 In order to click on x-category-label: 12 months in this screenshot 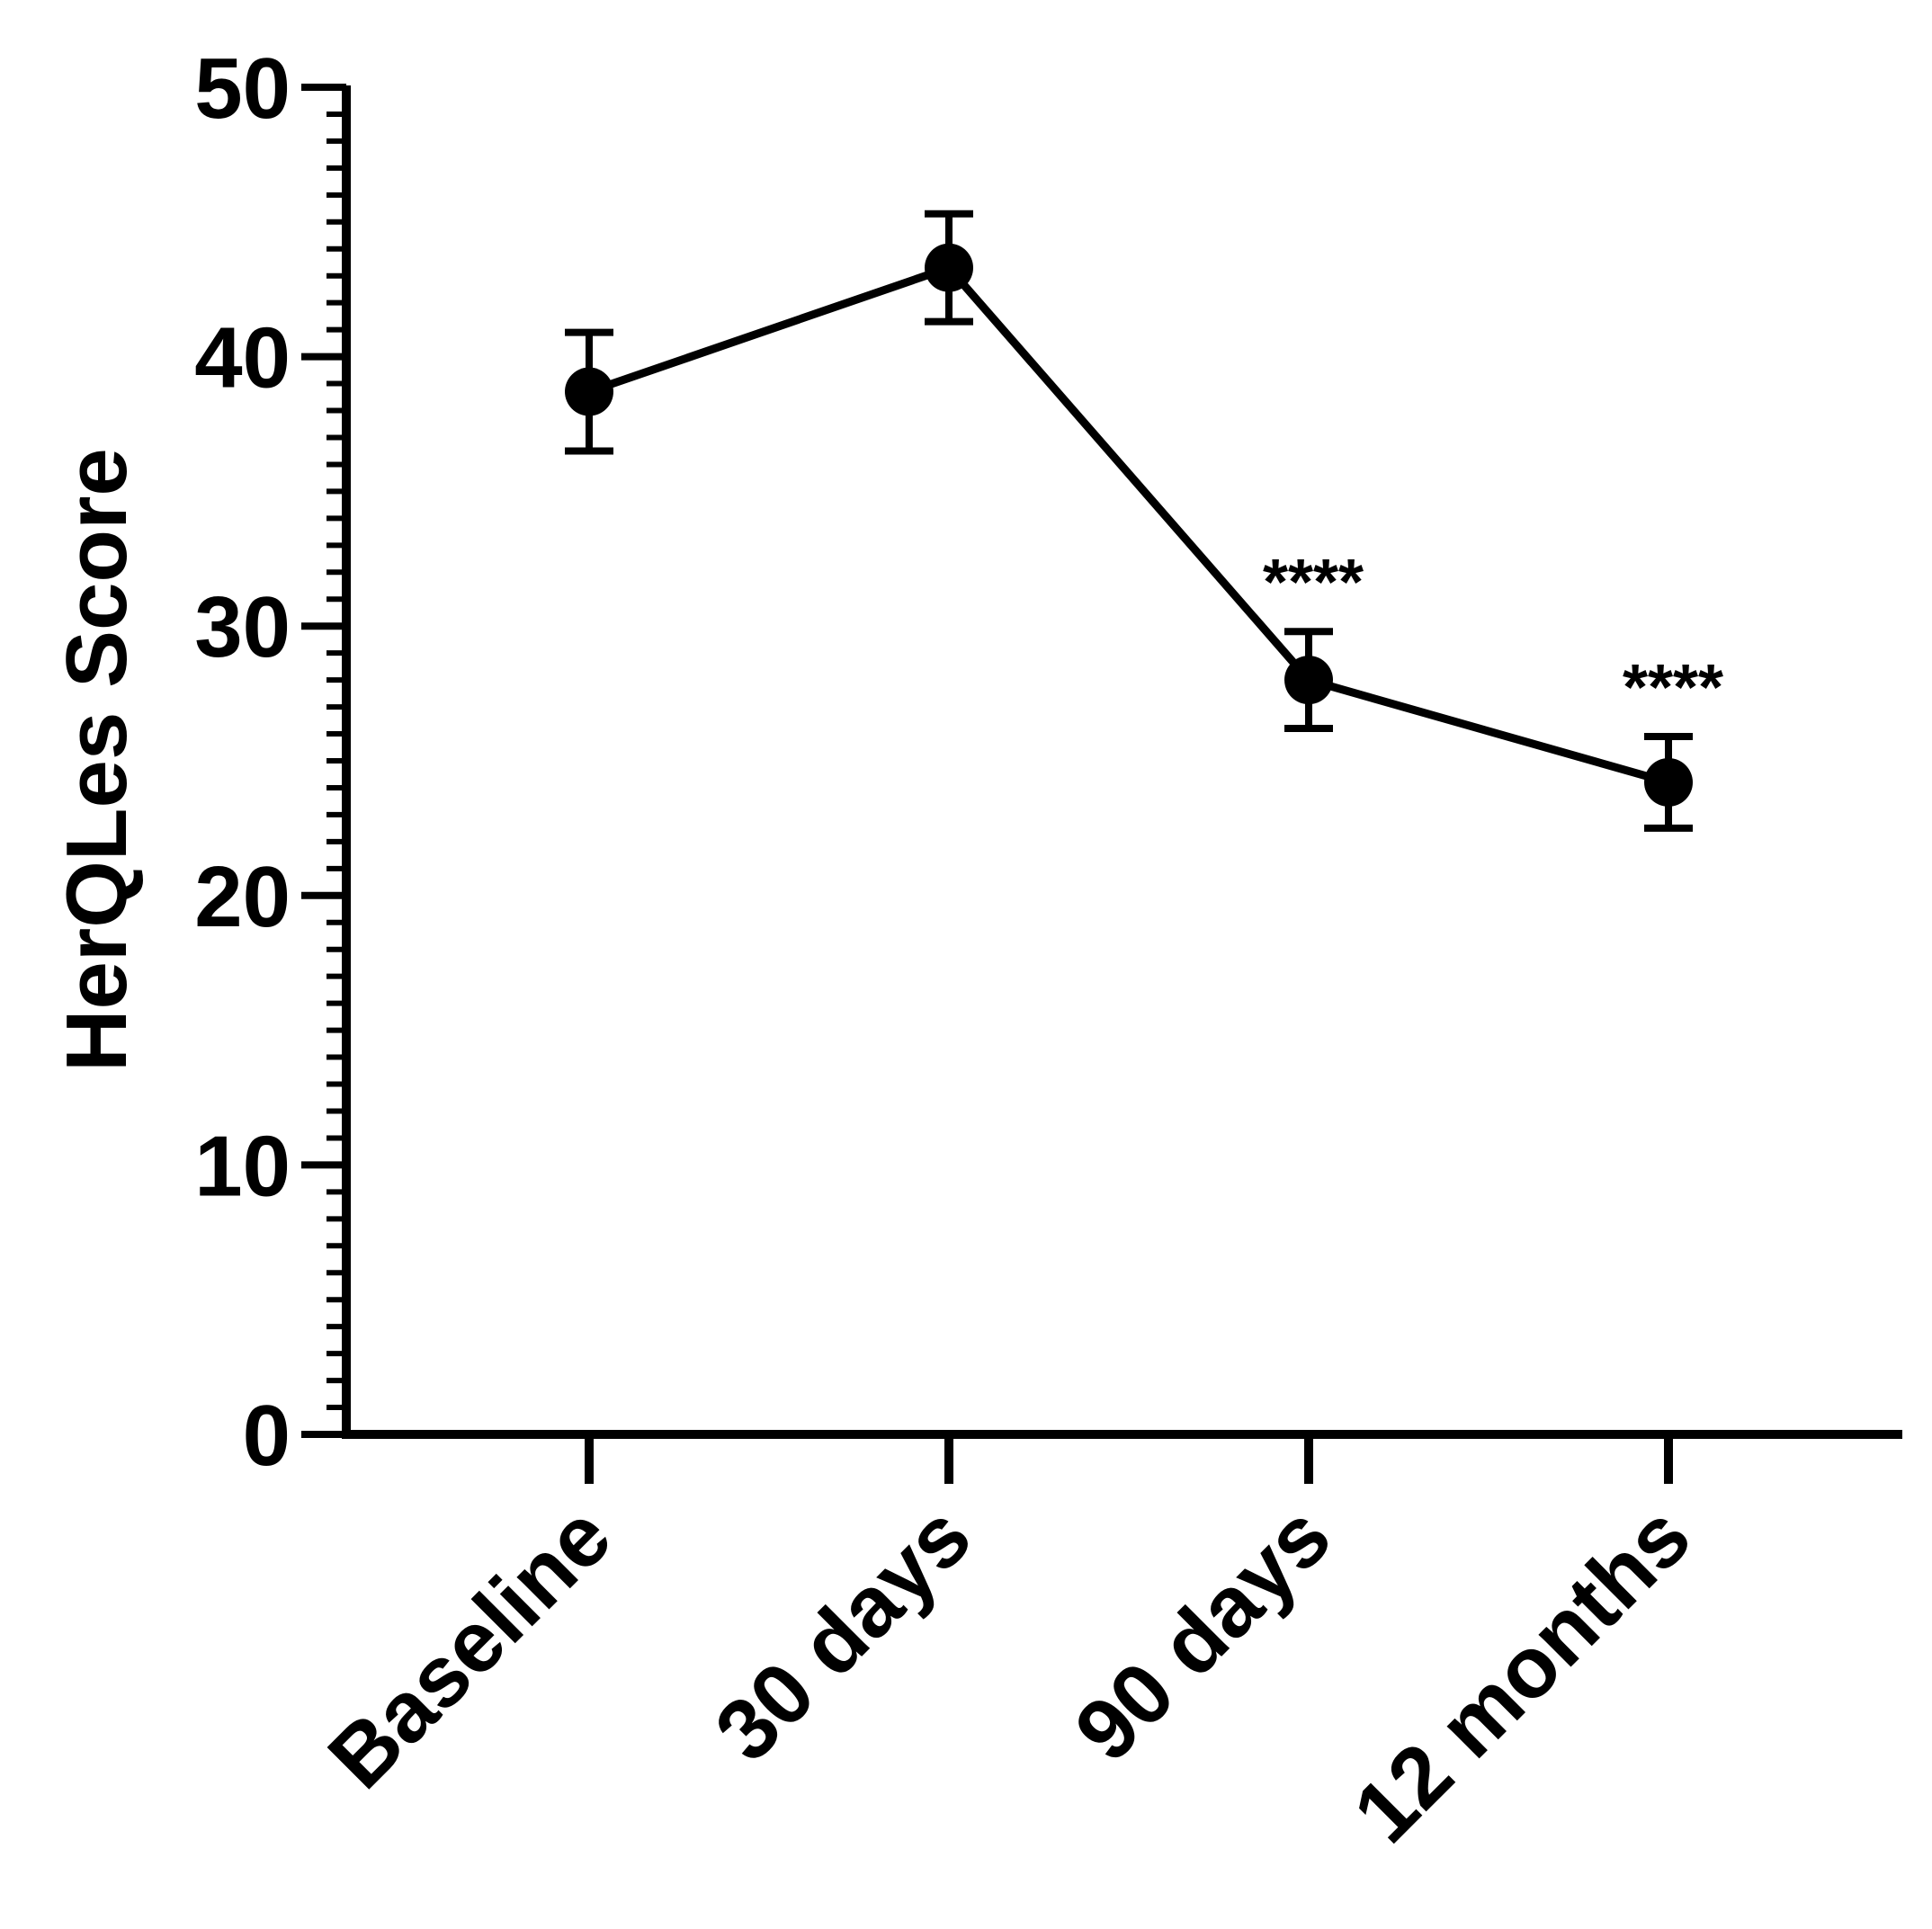, I will do `click(1522, 1674)`.